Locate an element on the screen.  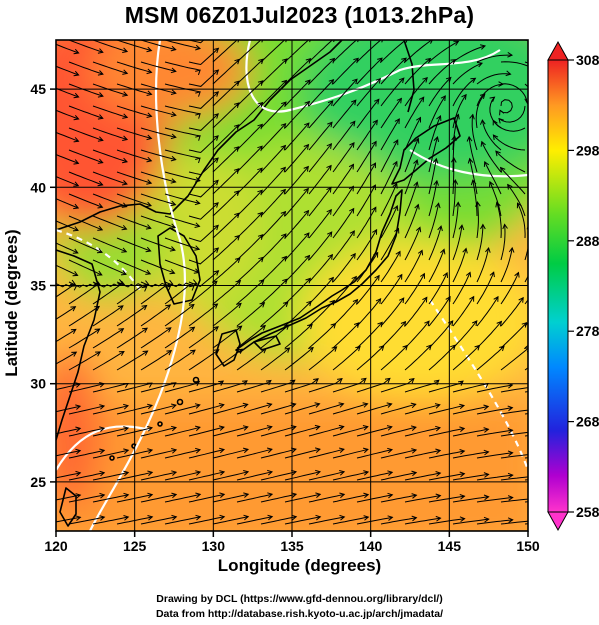
coast-mainland is located at coordinates (199, 135).